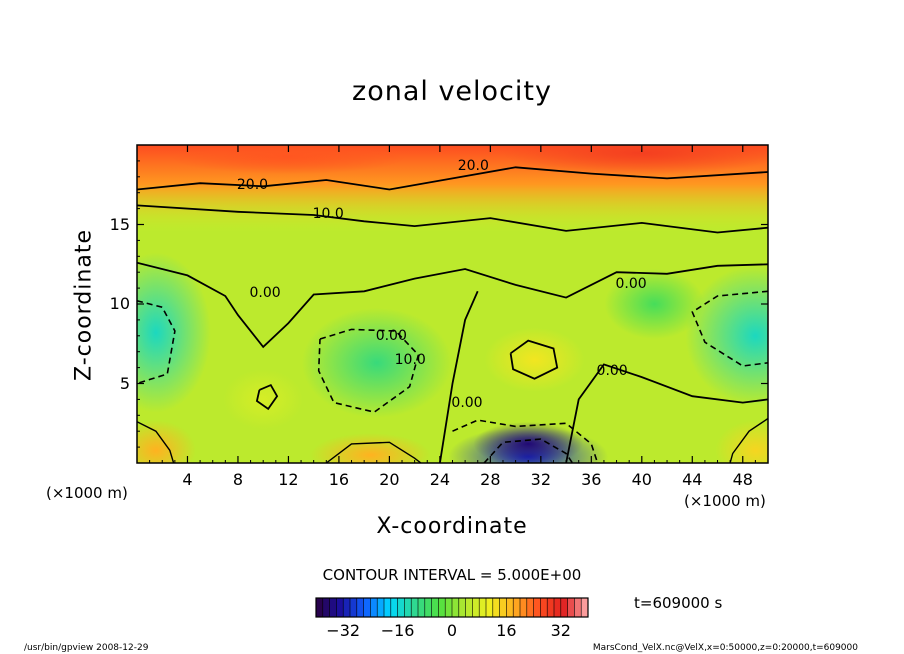  Describe the element at coordinates (742, 479) in the screenshot. I see `x-tick-label: 48` at that location.